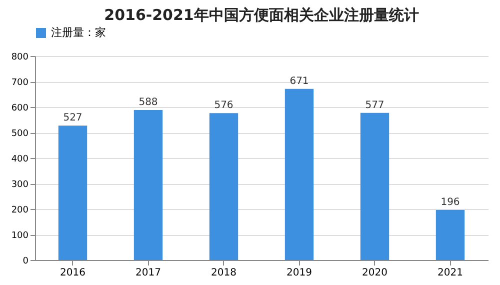  I want to click on y-tick-label: 100, so click(20, 236).